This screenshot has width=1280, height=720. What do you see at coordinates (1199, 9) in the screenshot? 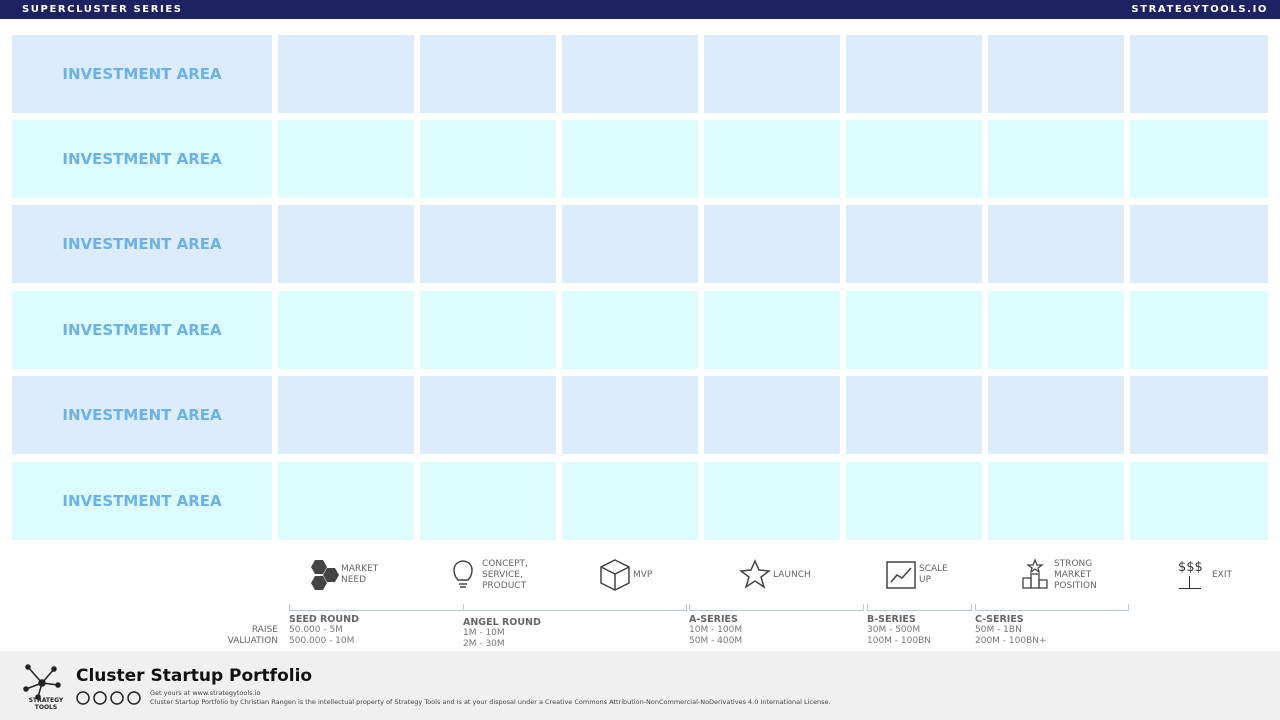
I see `header-right: STRATEGYTOOLS.IO` at bounding box center [1199, 9].